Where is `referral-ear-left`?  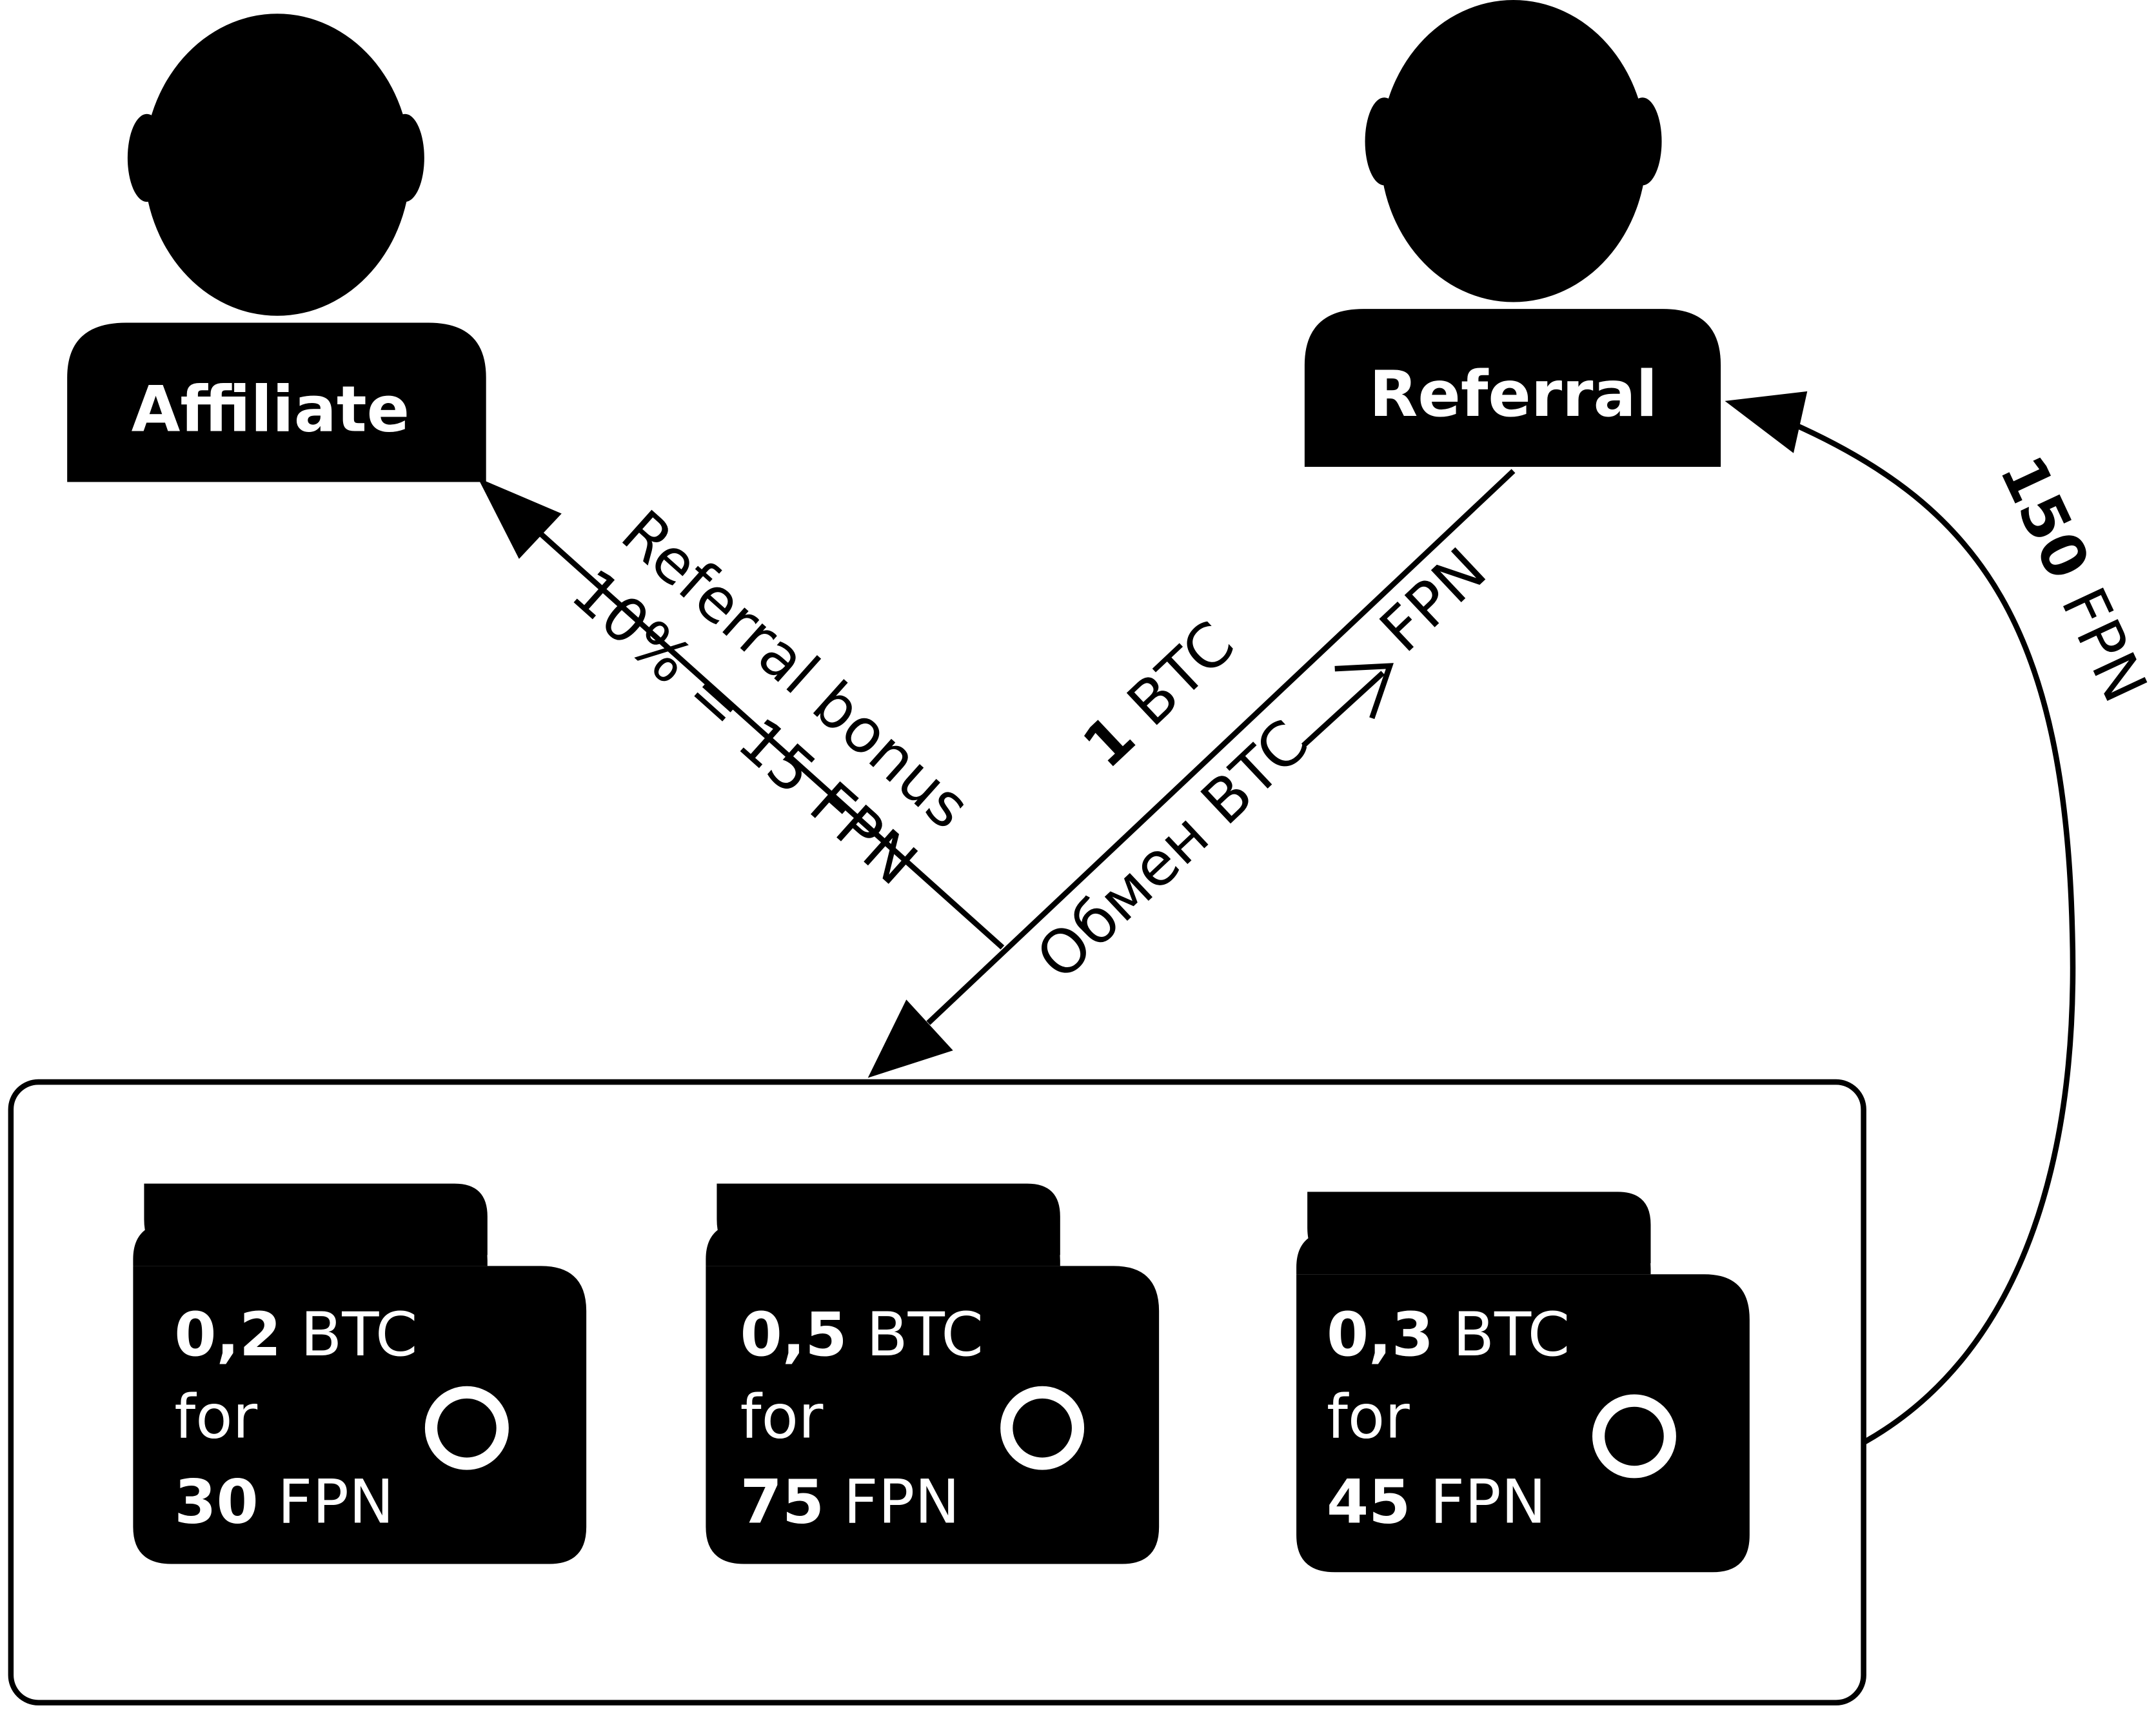 referral-ear-left is located at coordinates (1384, 141).